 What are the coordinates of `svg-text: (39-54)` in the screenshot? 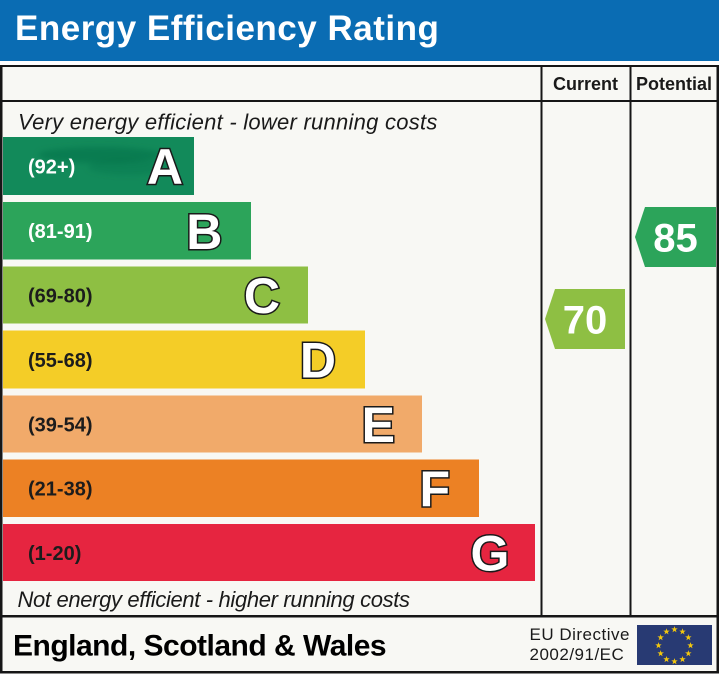 It's located at (60, 425).